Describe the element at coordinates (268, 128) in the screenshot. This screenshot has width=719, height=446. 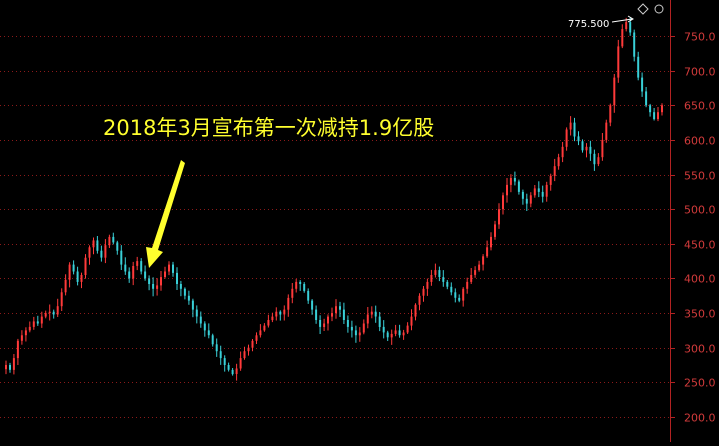
I see `annotation-text: 2018年3月宣布第一次减持1.9亿股` at that location.